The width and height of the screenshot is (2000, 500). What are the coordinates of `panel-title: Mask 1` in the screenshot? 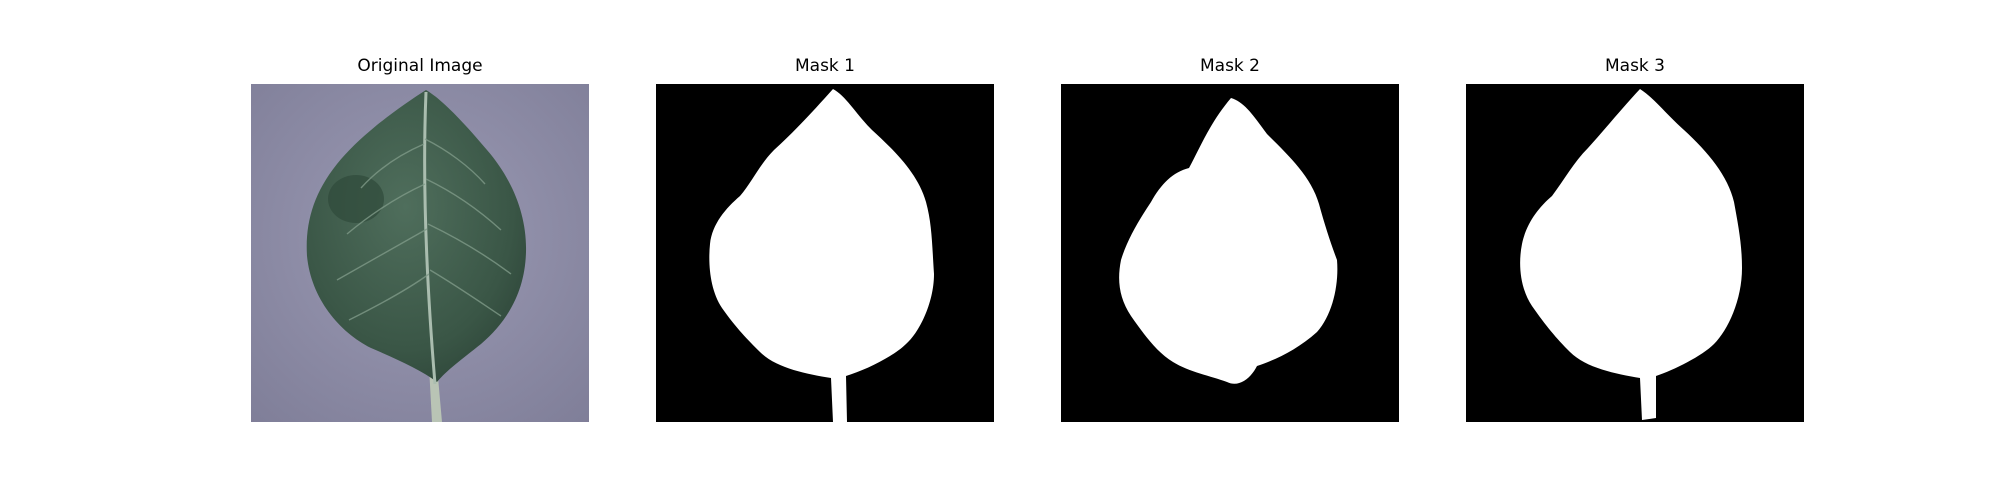 It's located at (824, 66).